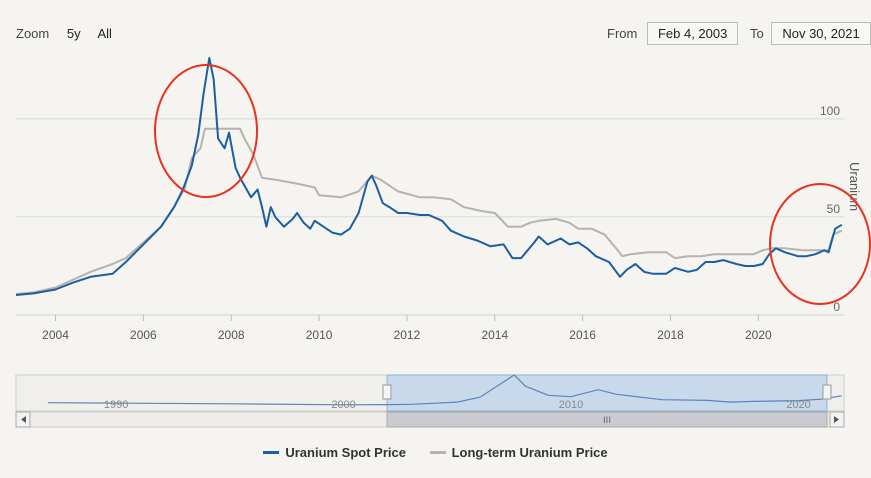 The image size is (871, 478). Describe the element at coordinates (798, 405) in the screenshot. I see `navigator-tick-label: 2020` at that location.